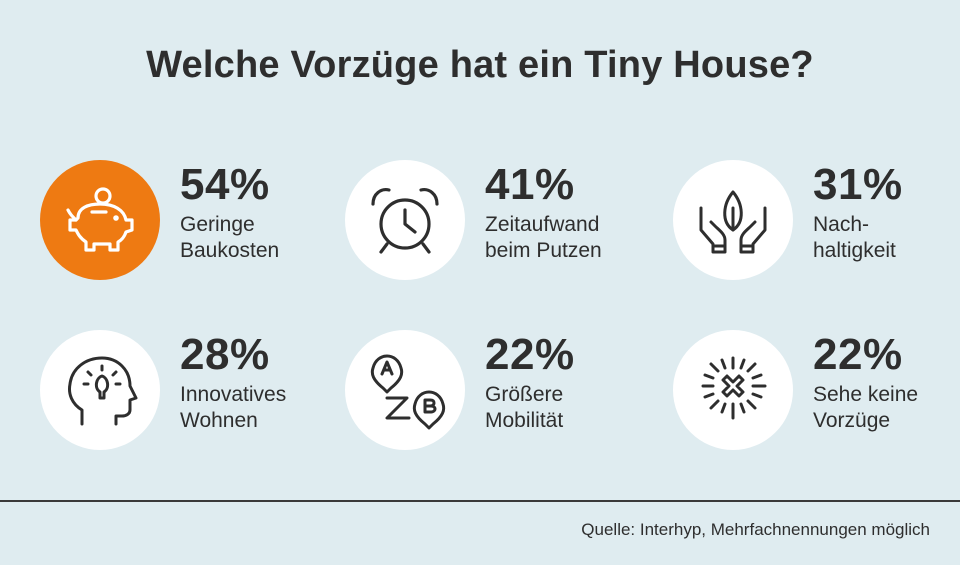 Image resolution: width=960 pixels, height=565 pixels. I want to click on stat-item-zeitaufwand: 41% Zeitaufwand beim Putzen, so click(495, 225).